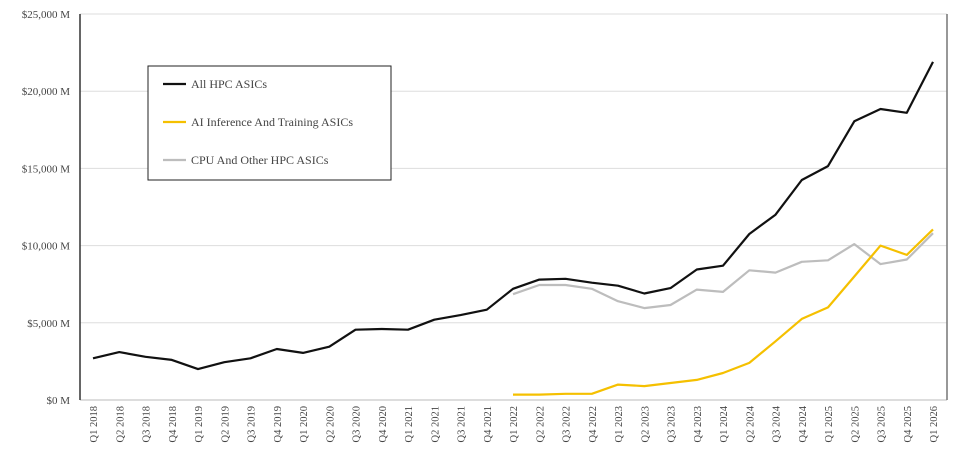 This screenshot has height=456, width=960. I want to click on x-tick-label: Q3 2024, so click(777, 423).